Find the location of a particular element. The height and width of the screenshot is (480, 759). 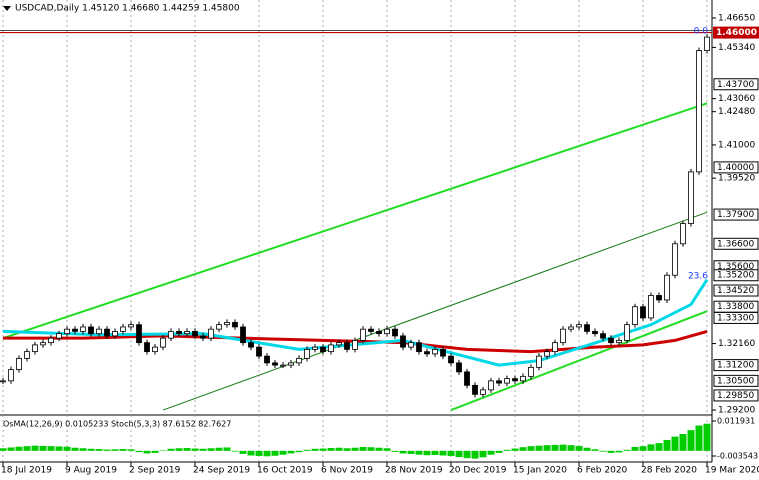

level-label: 1.31200 is located at coordinates (735, 366).